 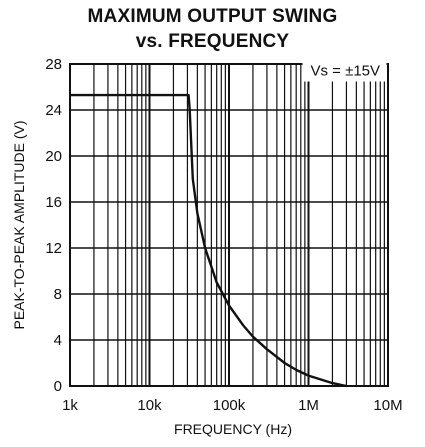 What do you see at coordinates (53, 110) in the screenshot?
I see `y-tick-label: 24` at bounding box center [53, 110].